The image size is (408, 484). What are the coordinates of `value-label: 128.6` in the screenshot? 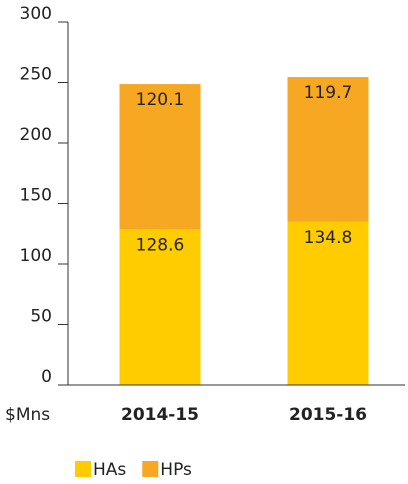 It's located at (160, 245).